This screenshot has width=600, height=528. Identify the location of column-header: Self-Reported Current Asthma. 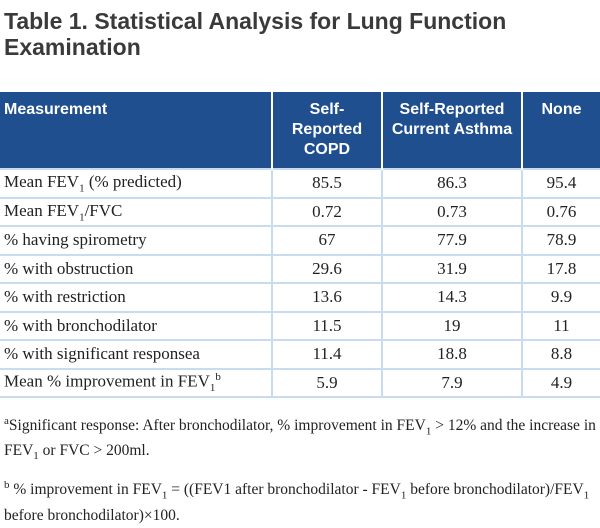
(451, 130).